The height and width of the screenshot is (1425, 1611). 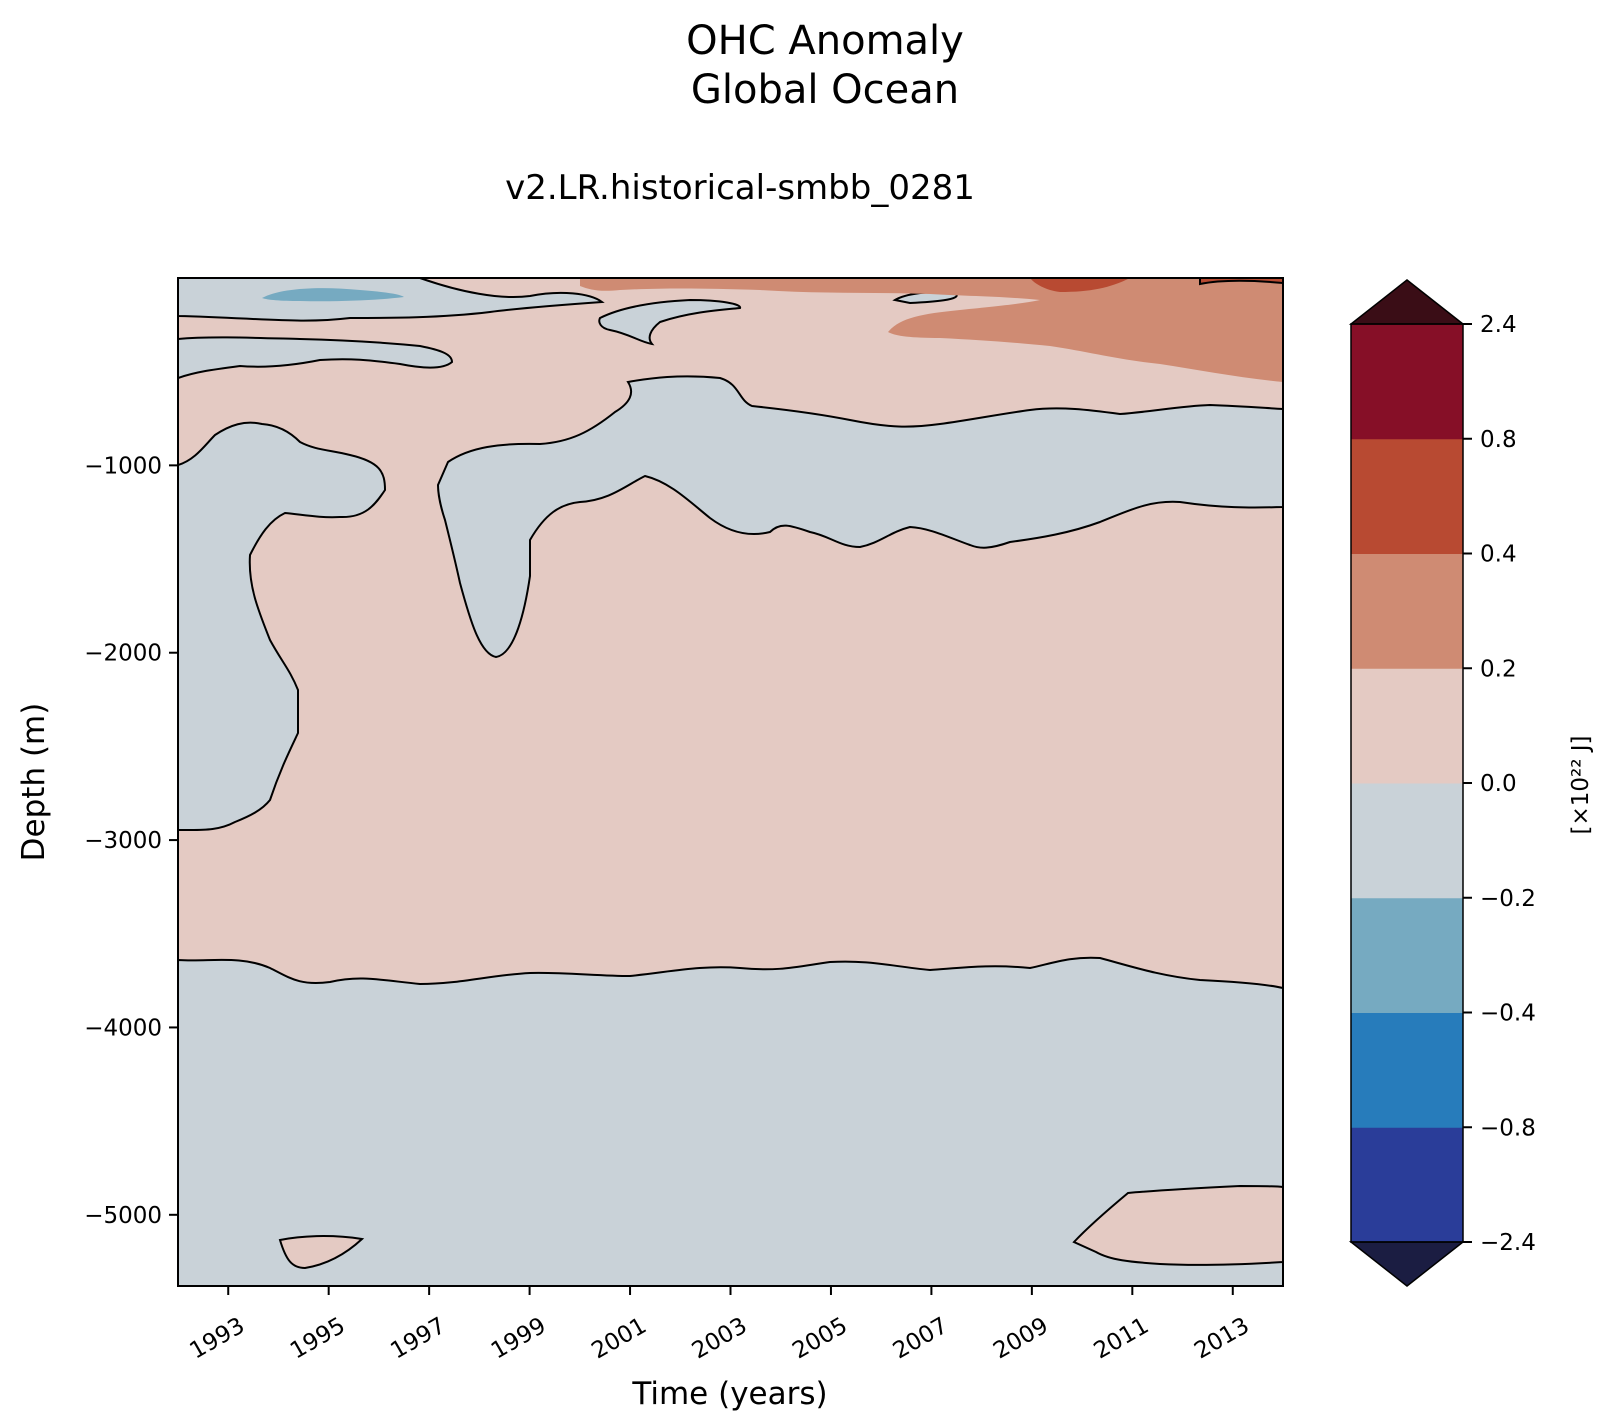 I want to click on colorbar-tick-label: −0.8, so click(x=1508, y=1128).